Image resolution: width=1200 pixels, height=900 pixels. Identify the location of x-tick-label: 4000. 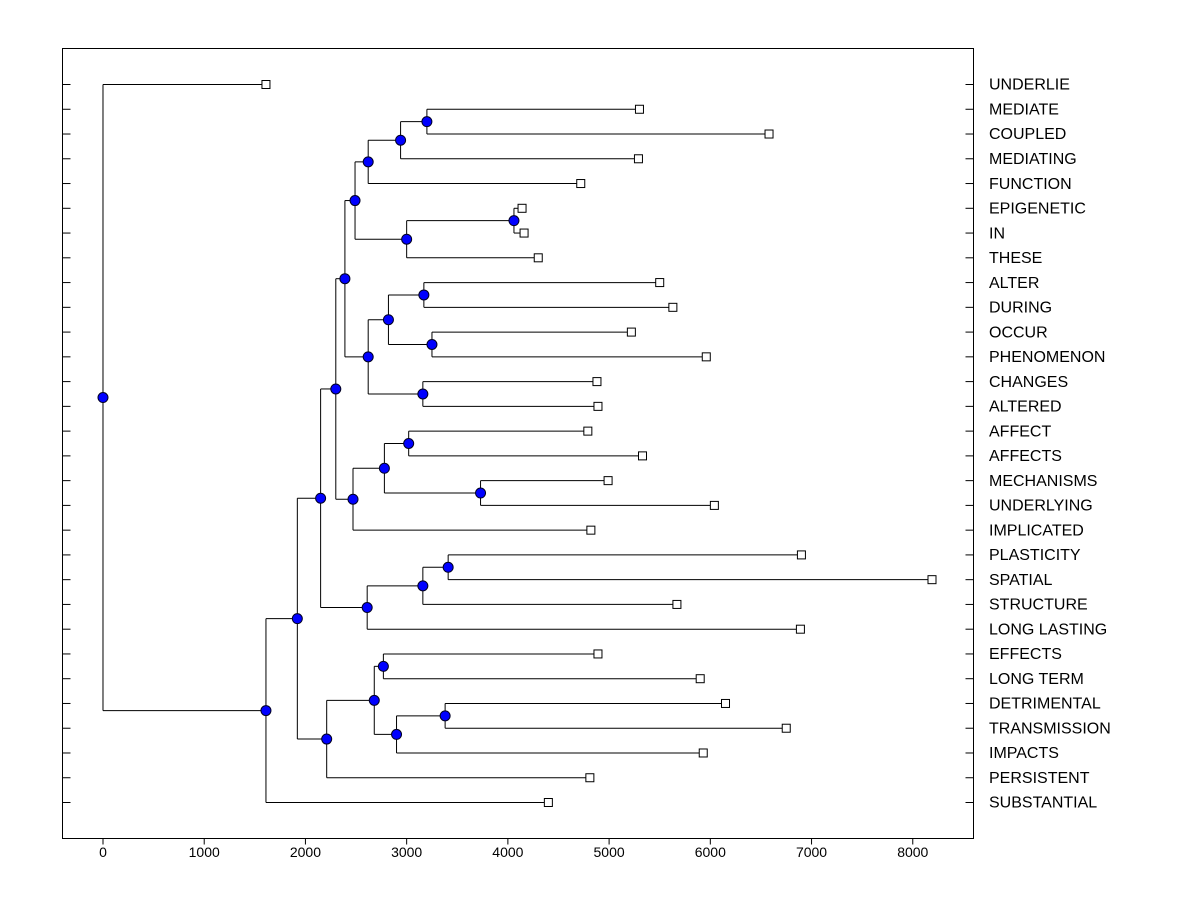
(507, 852).